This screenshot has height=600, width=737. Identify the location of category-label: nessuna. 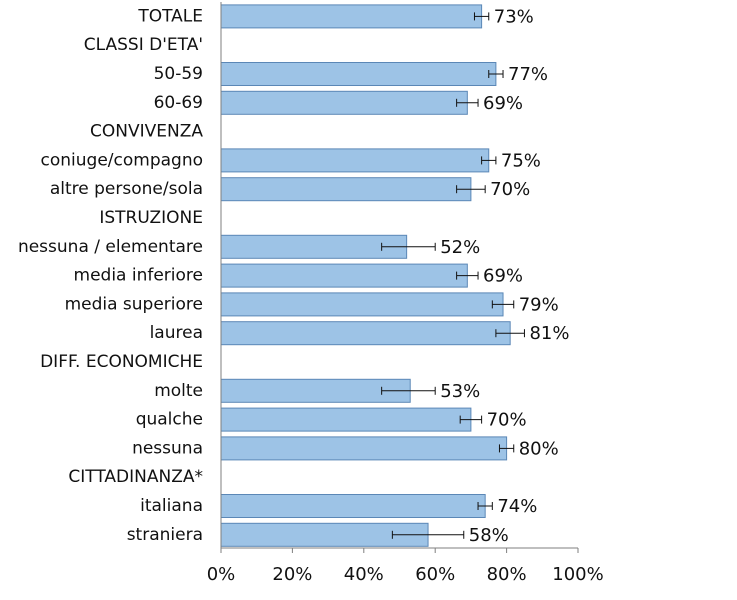
(167, 448).